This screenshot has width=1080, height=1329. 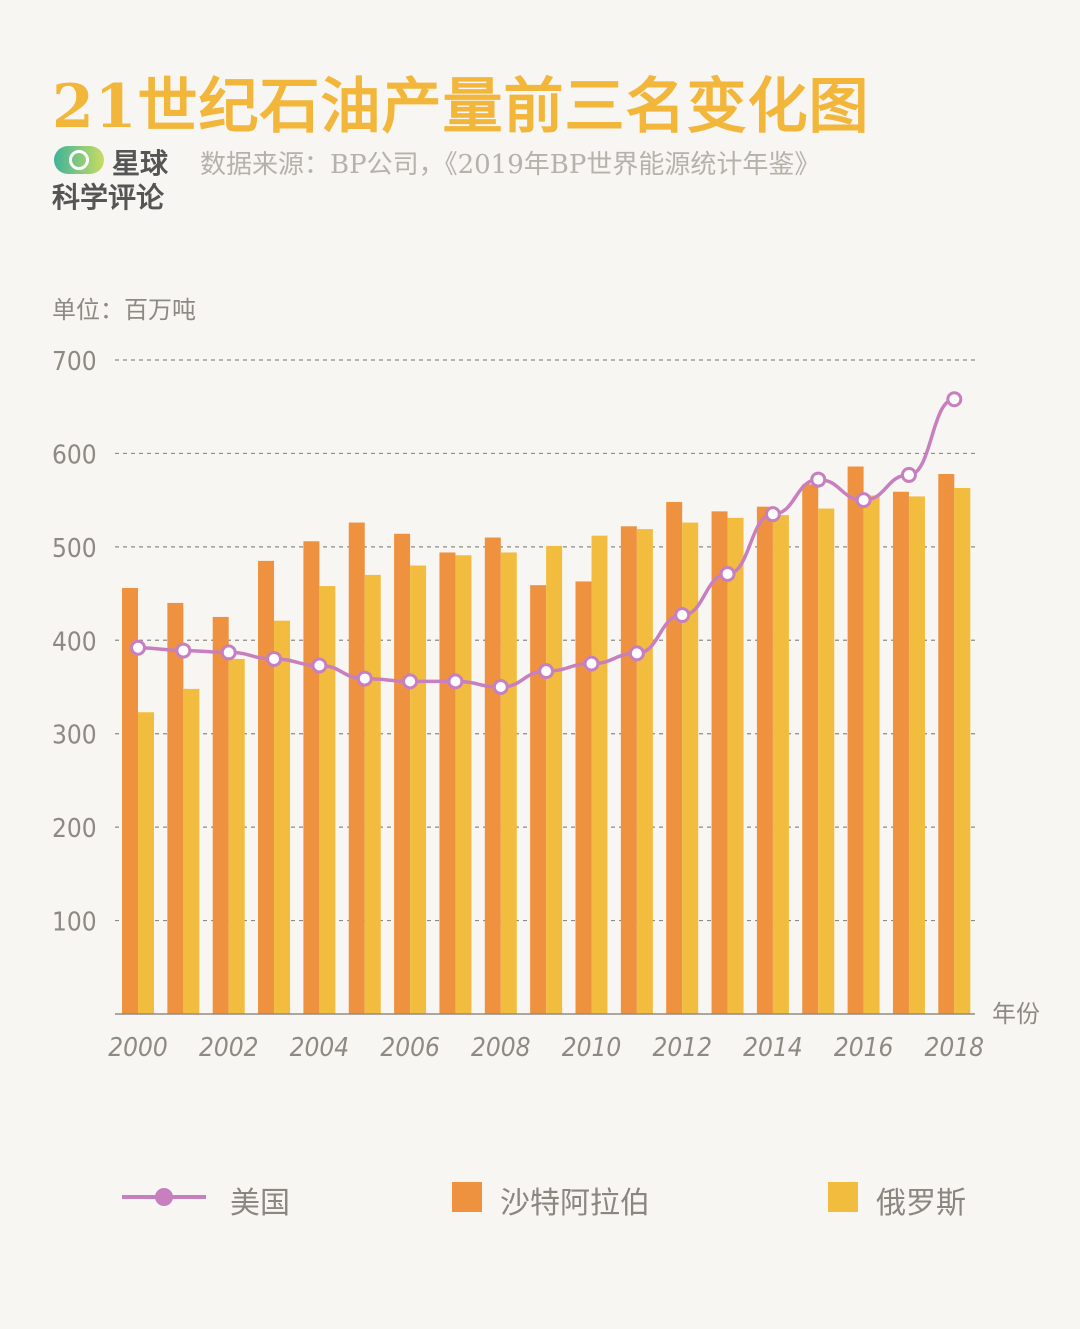 What do you see at coordinates (79, 160) in the screenshot?
I see `planet-logo-icon` at bounding box center [79, 160].